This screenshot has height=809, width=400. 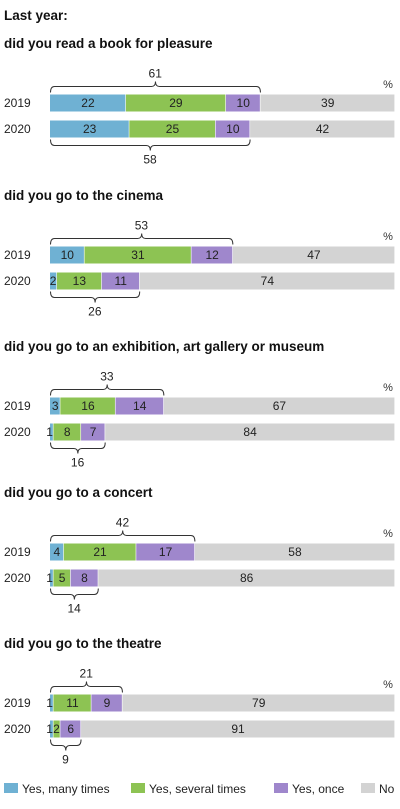 I want to click on legend-label: Yes, several times, so click(x=197, y=789).